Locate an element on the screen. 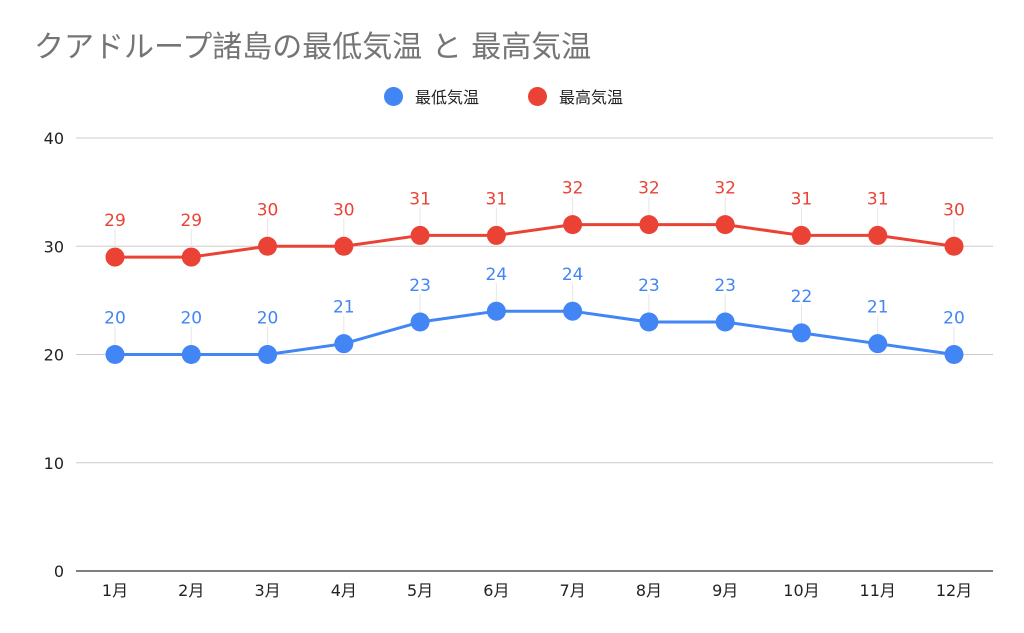  y-tick-label: 0 is located at coordinates (59, 571).